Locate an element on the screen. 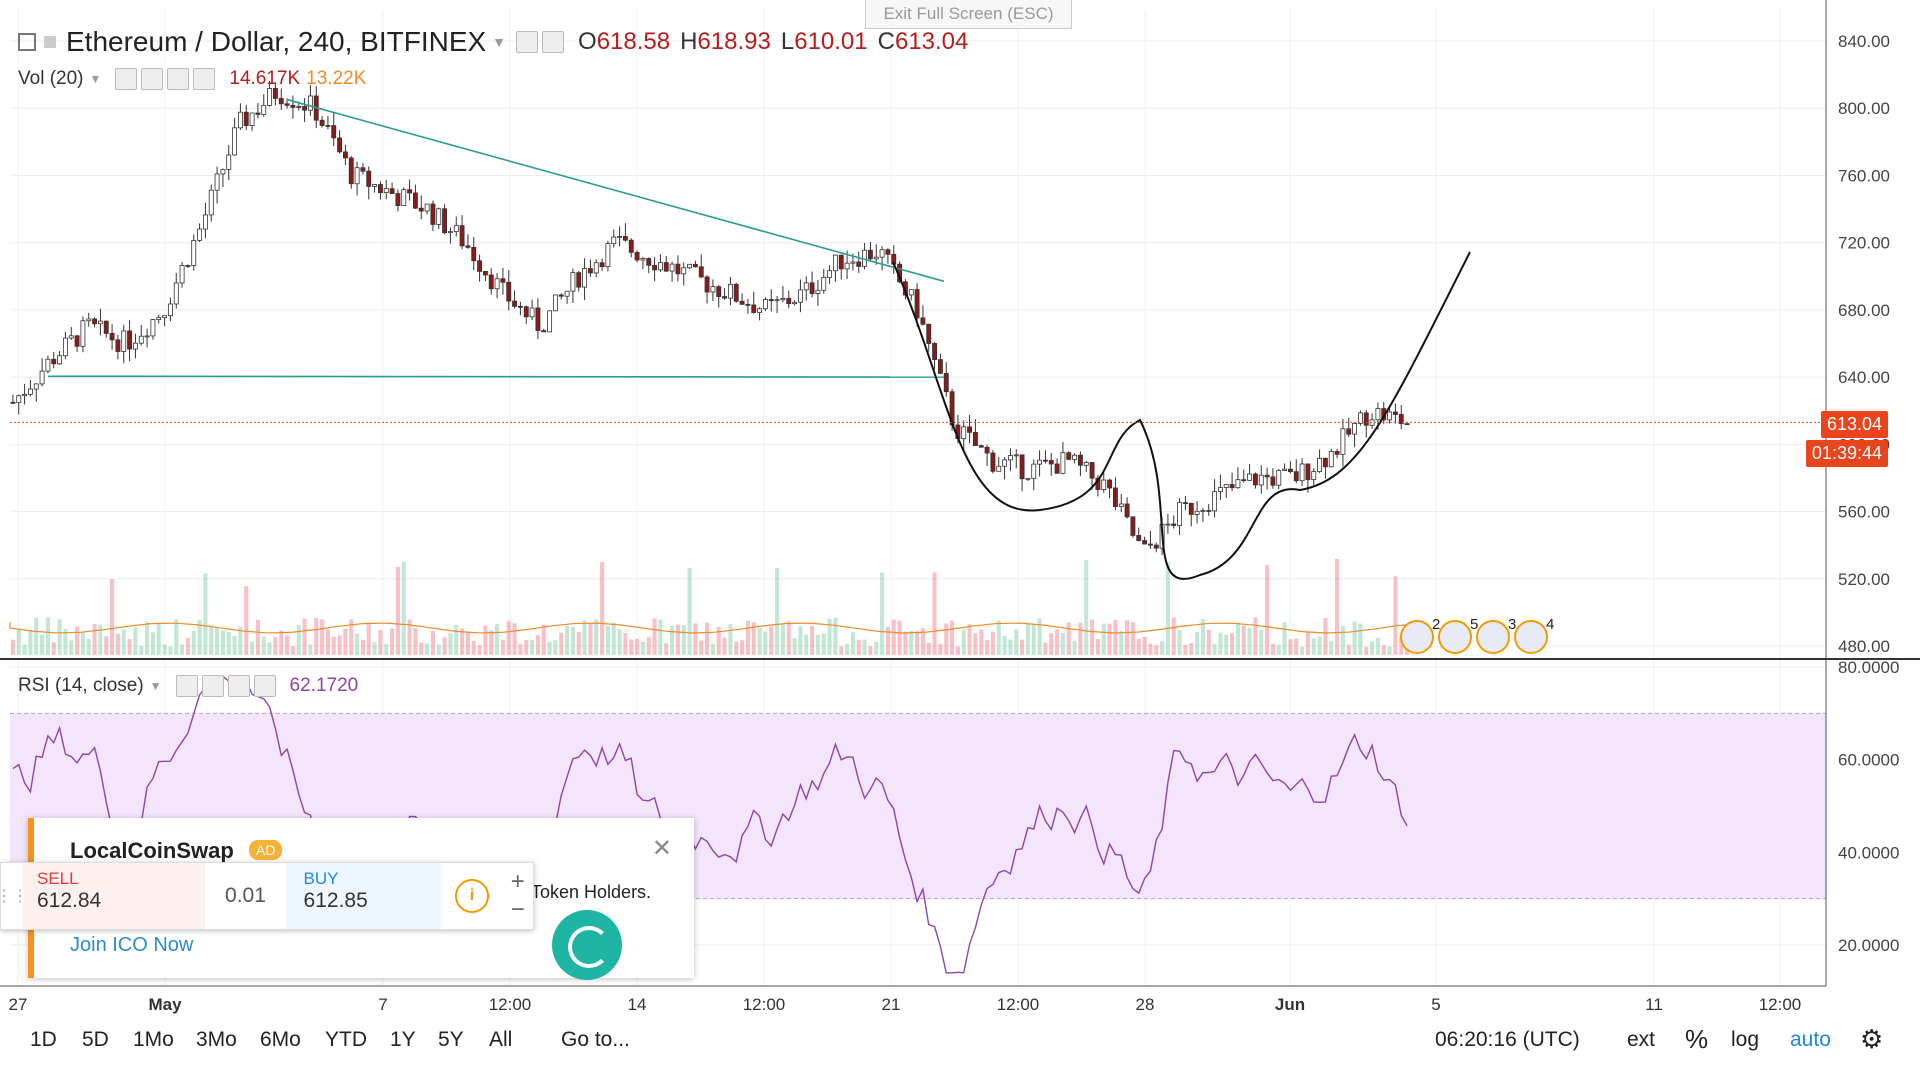 This screenshot has height=1080, width=1920. time-tick-label: 11 is located at coordinates (1654, 1004).